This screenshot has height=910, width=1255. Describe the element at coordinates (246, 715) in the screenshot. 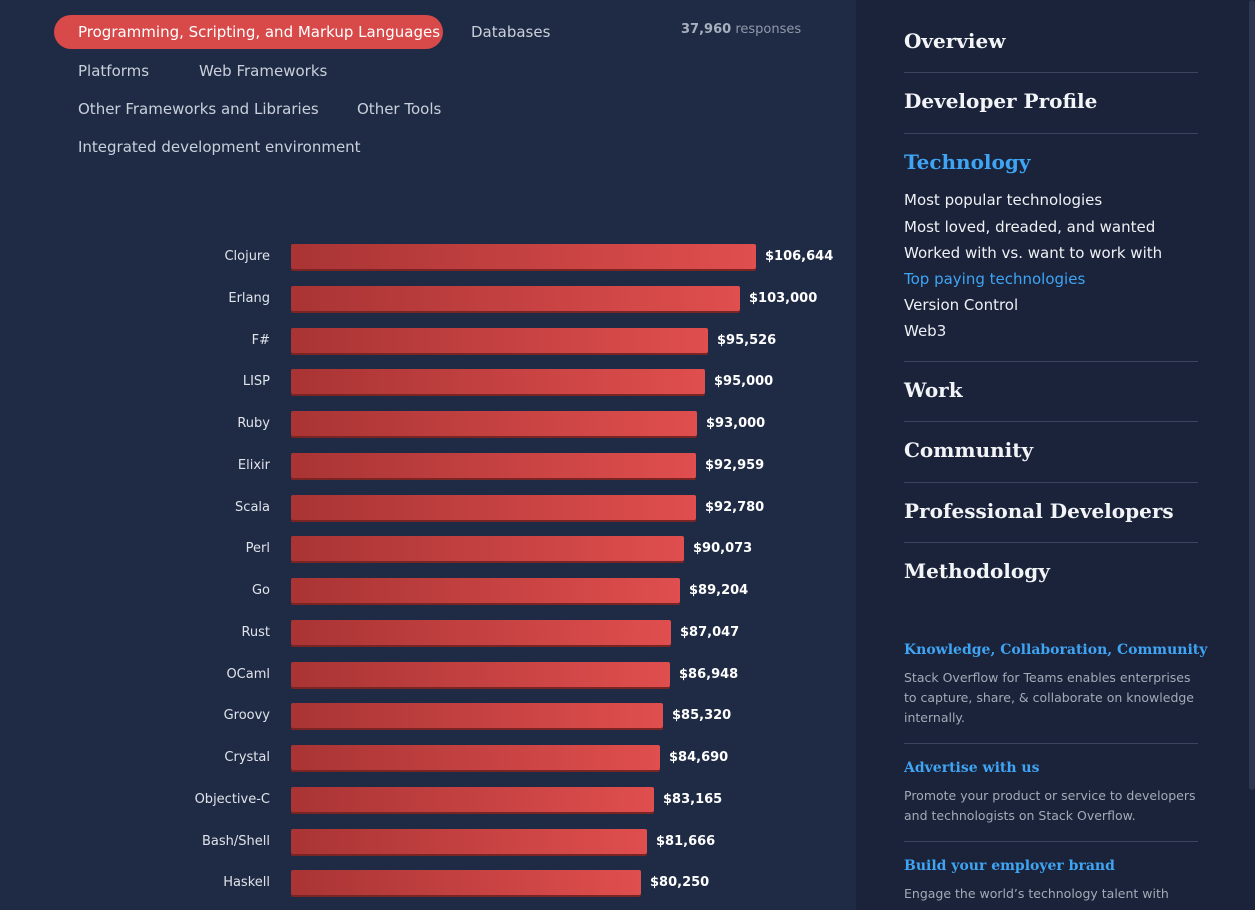

I see `bar-label: Groovy` at that location.